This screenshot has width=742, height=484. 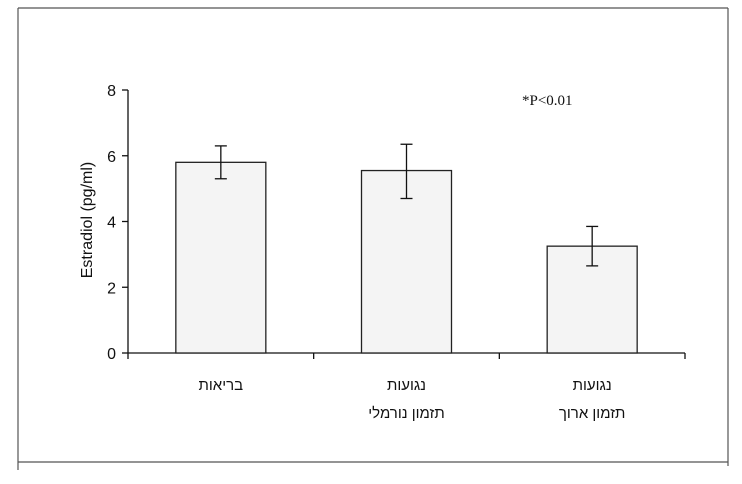 What do you see at coordinates (111, 354) in the screenshot?
I see `y-tick-label: 0` at bounding box center [111, 354].